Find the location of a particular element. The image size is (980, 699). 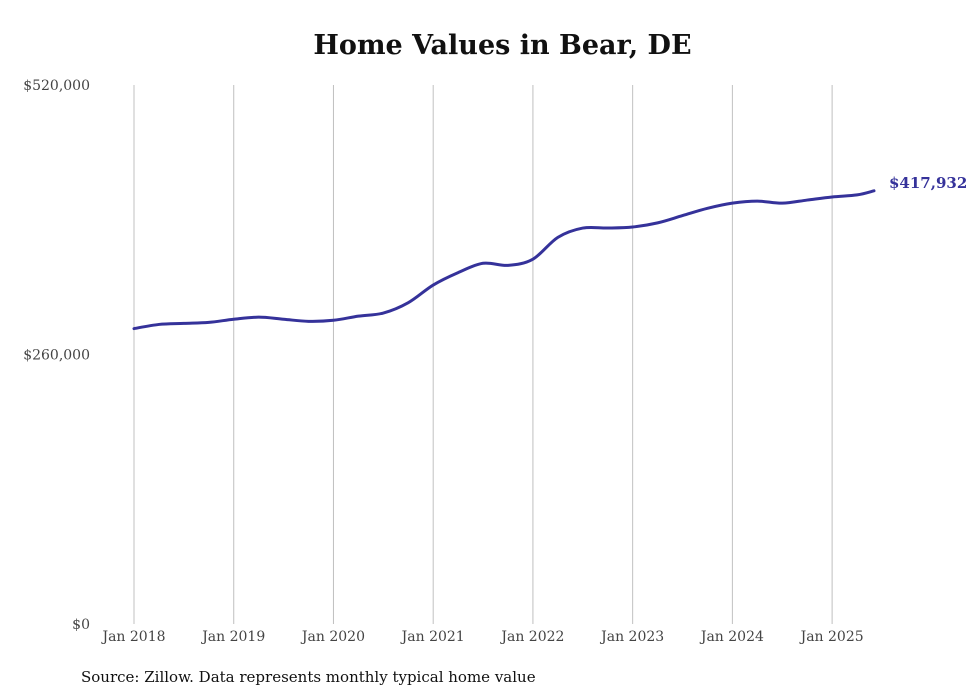

x-tick-label: Jan 2019 is located at coordinates (232, 637).